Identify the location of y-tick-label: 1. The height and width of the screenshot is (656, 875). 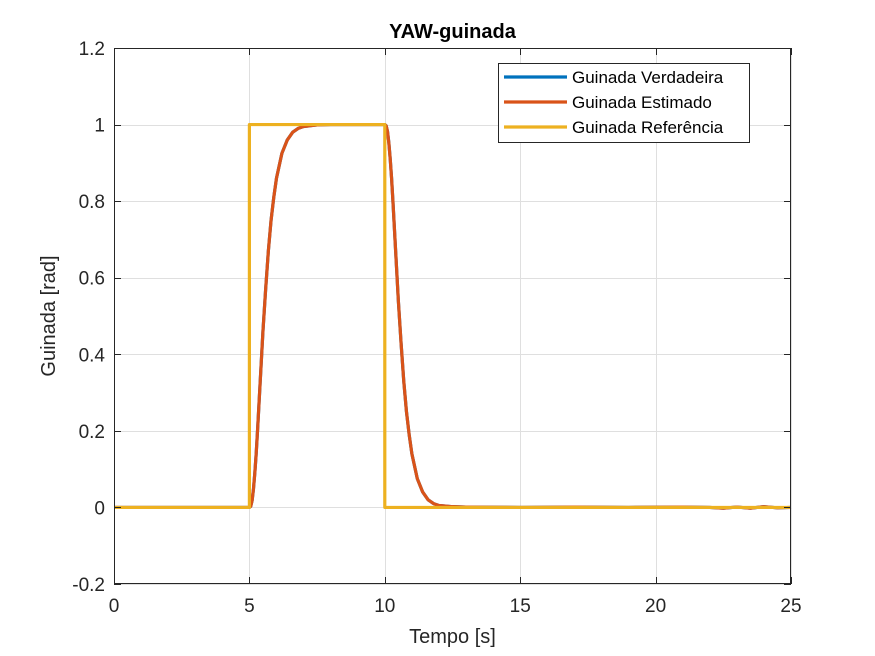
(99, 126).